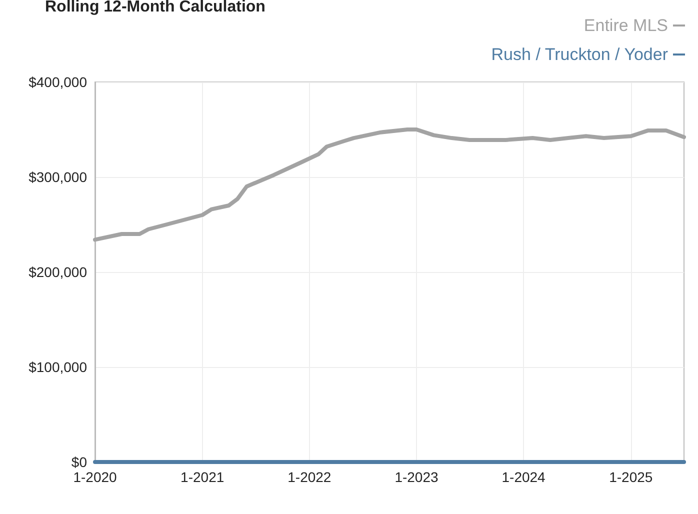 The width and height of the screenshot is (698, 514). Describe the element at coordinates (579, 54) in the screenshot. I see `legend-label: Rush / Truckton / Yoder` at that location.